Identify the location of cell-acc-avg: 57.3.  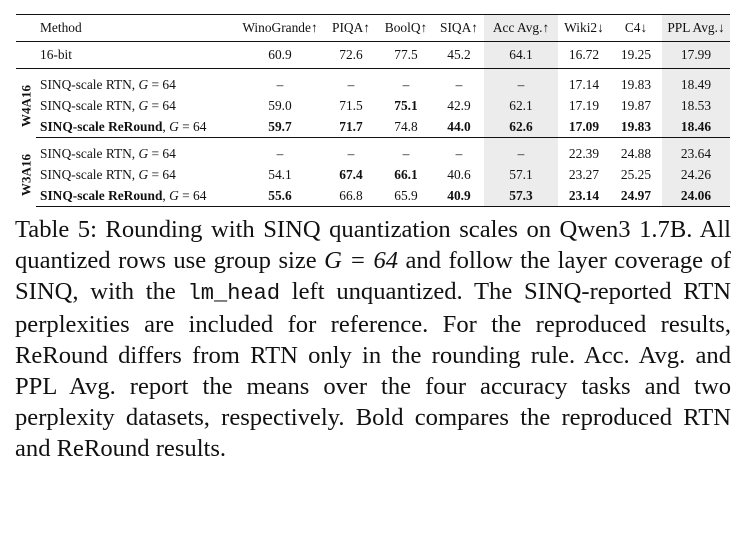
(521, 196).